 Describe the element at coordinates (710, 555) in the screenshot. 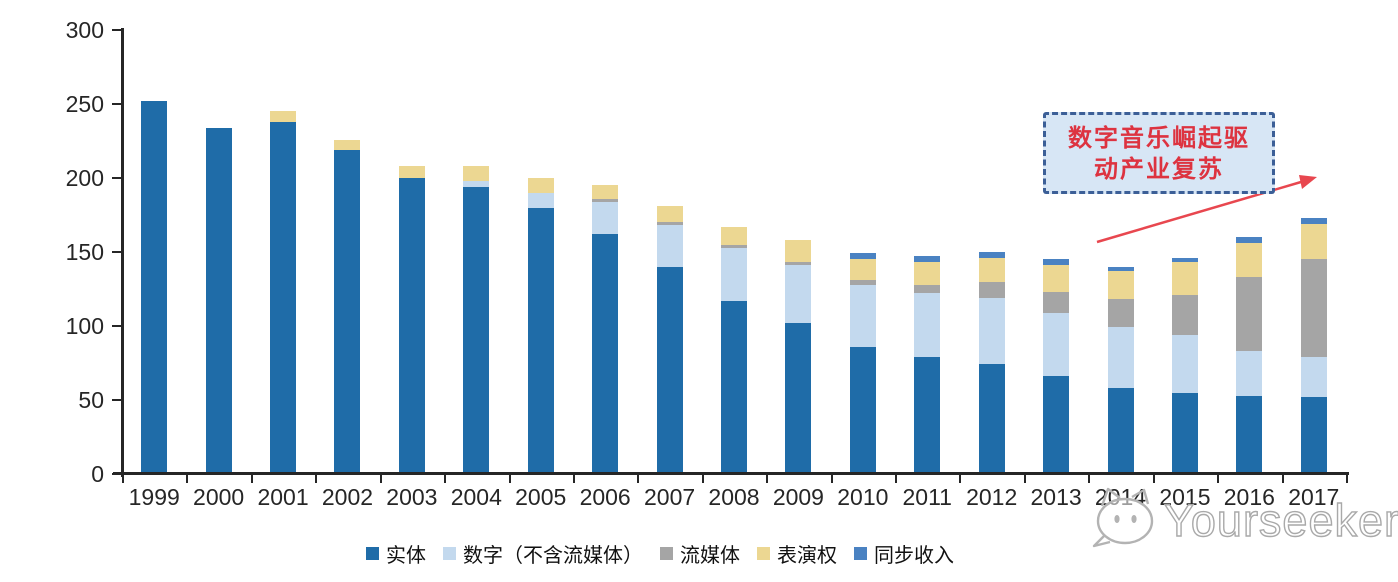

I see `legend-label: 流媒体` at that location.